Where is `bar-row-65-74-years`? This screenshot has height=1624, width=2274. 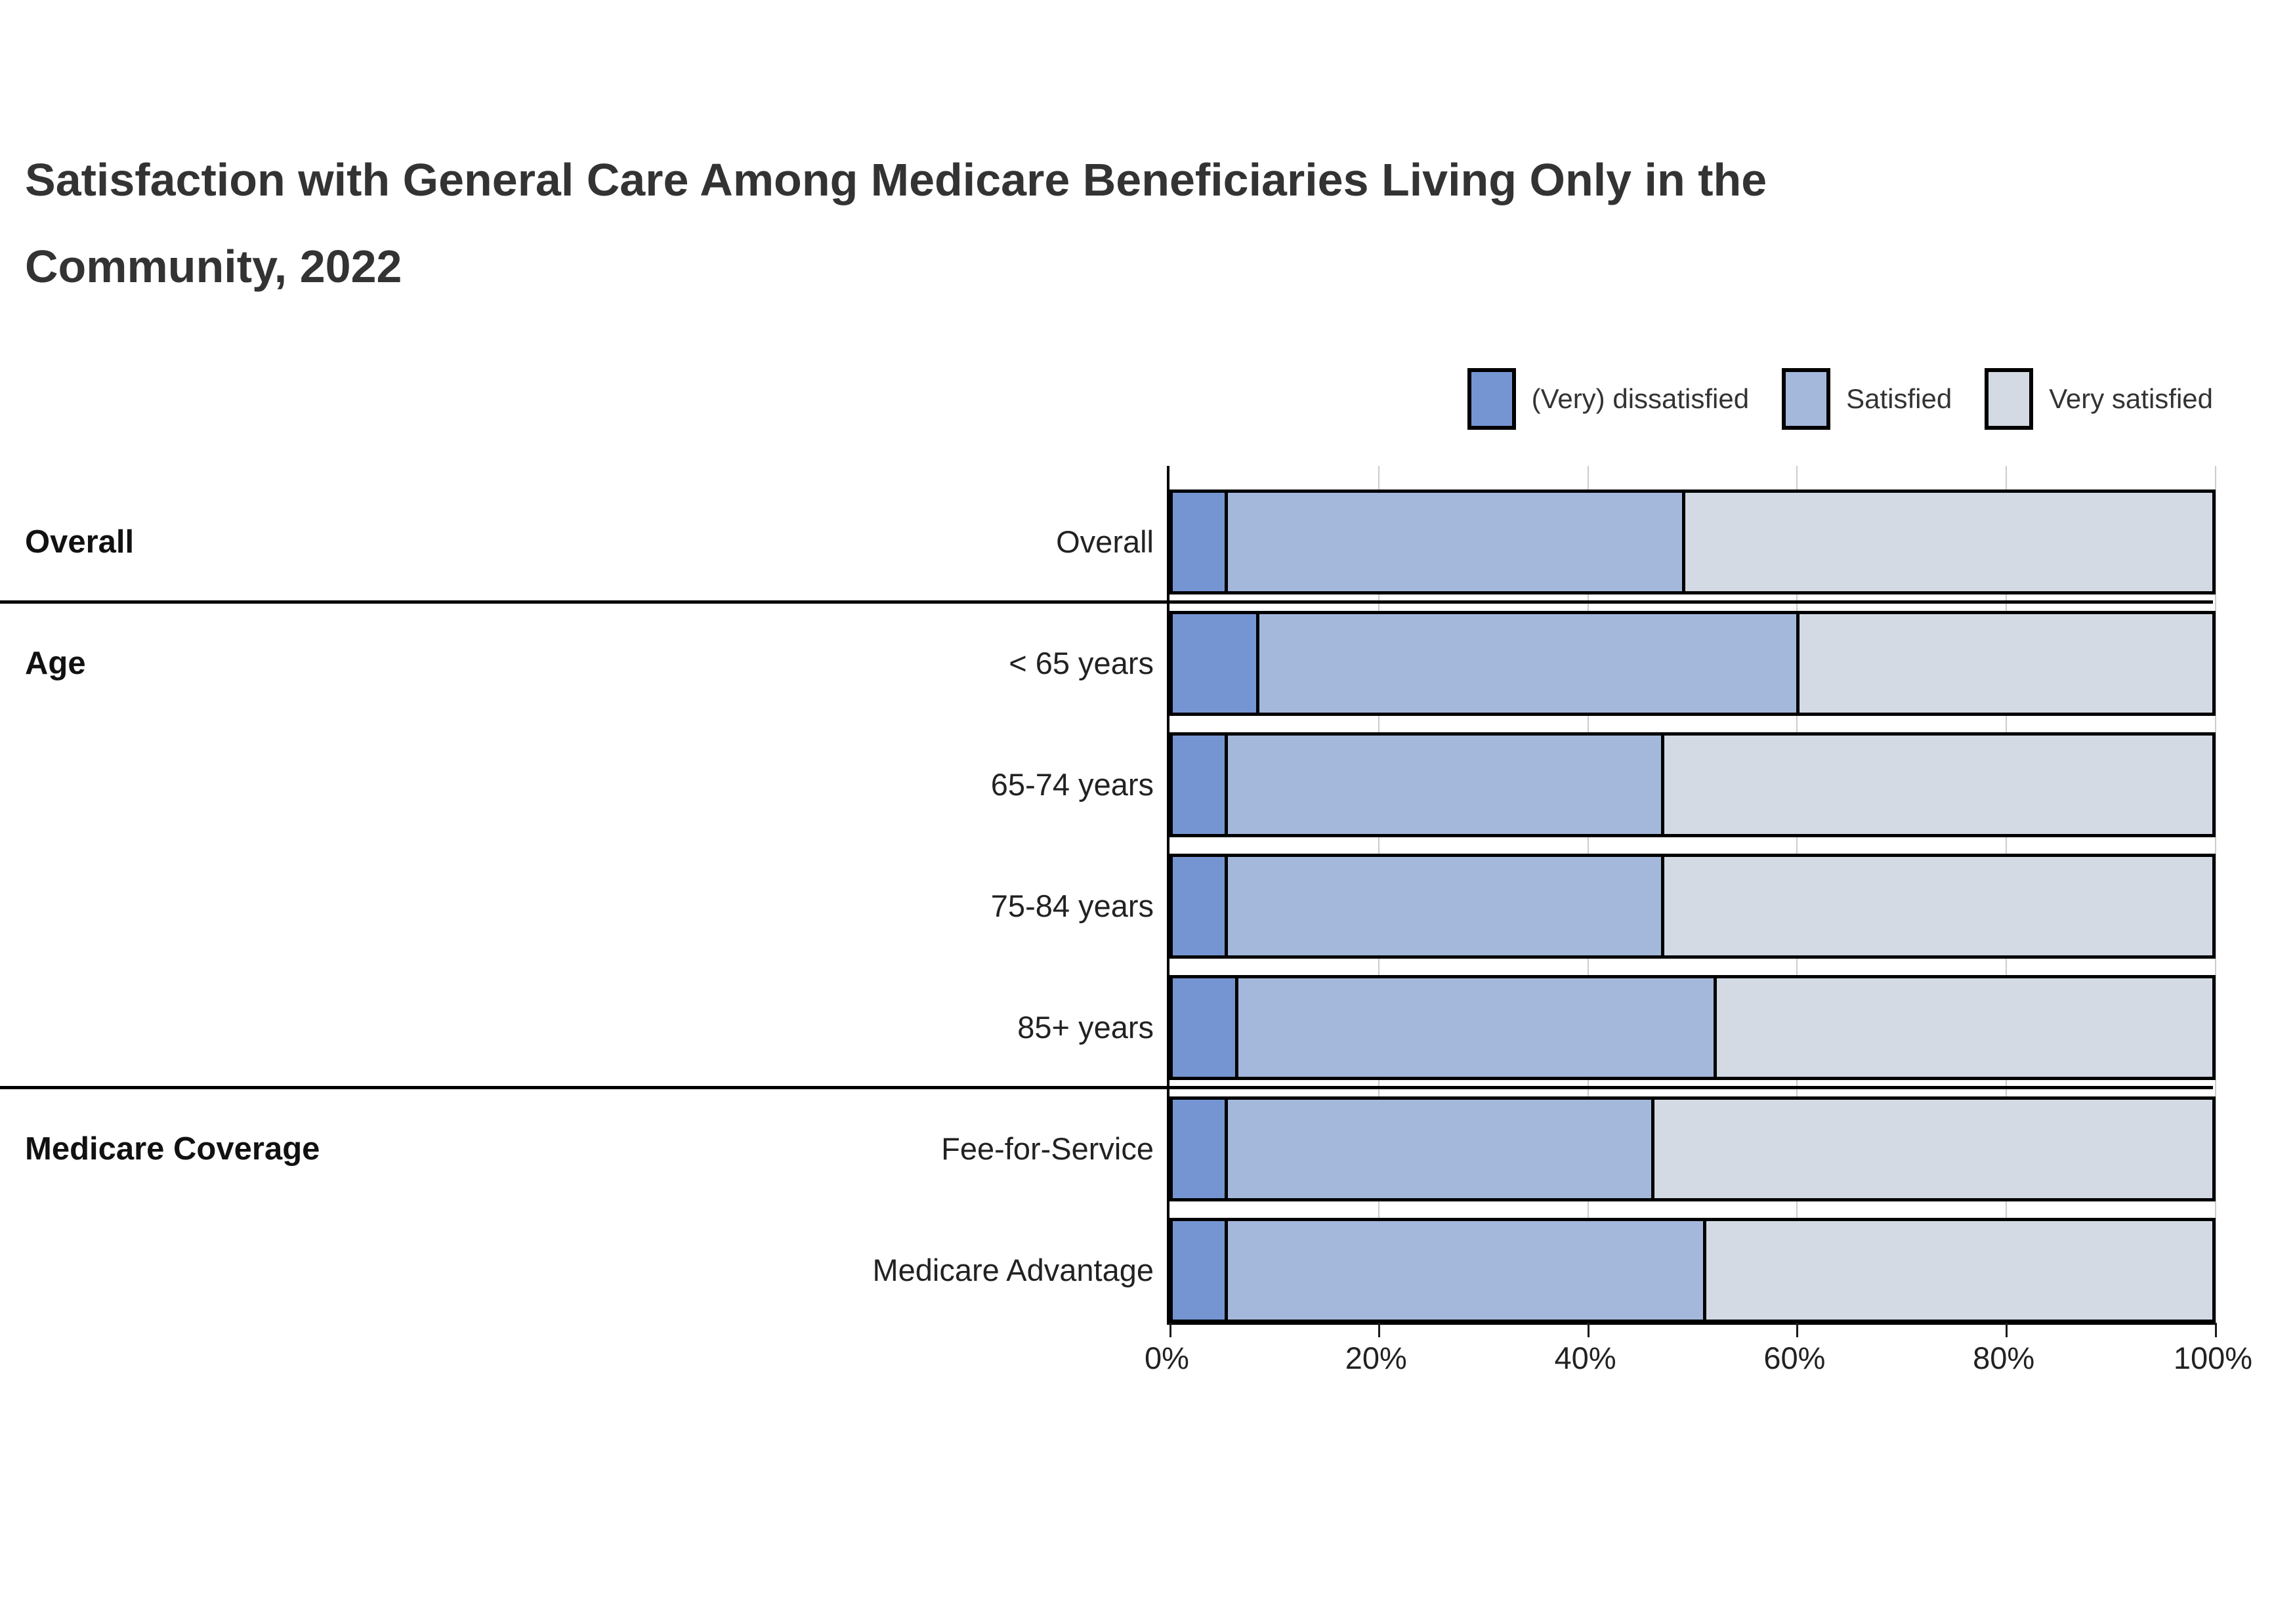 bar-row-65-74-years is located at coordinates (1692, 784).